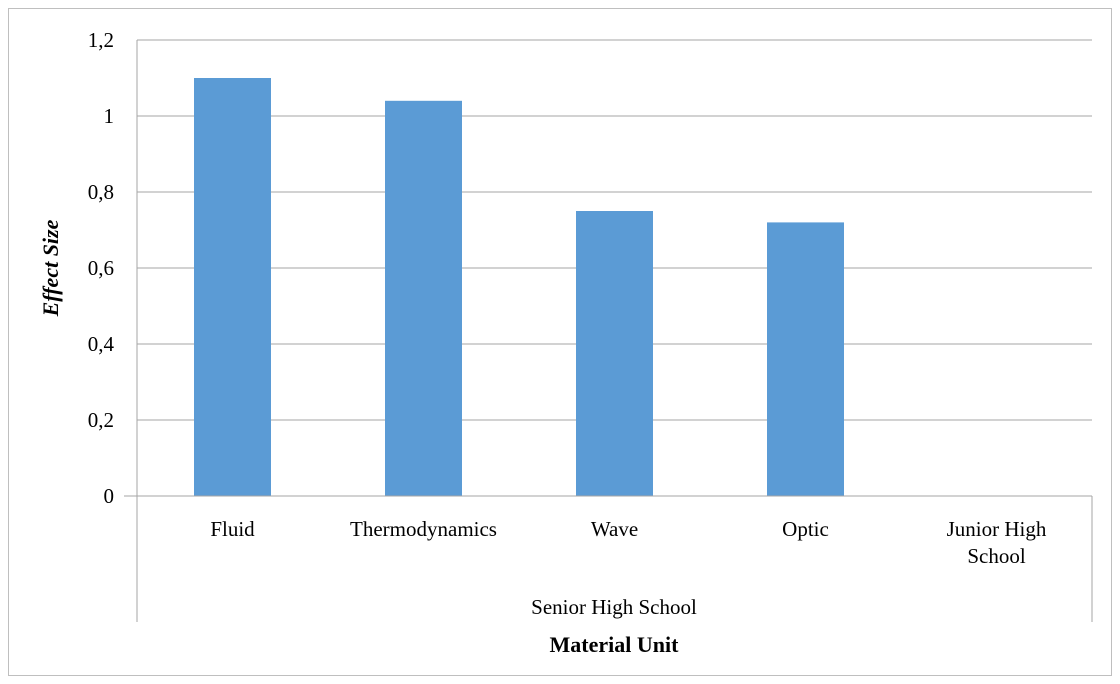 The height and width of the screenshot is (684, 1120). Describe the element at coordinates (101, 192) in the screenshot. I see `y-tick-label: 0,8` at that location.